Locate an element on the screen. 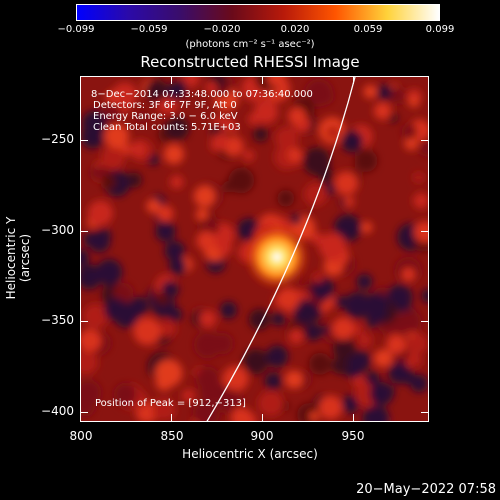 This screenshot has width=500, height=500. y-tick-label: −400 is located at coordinates (57, 411).